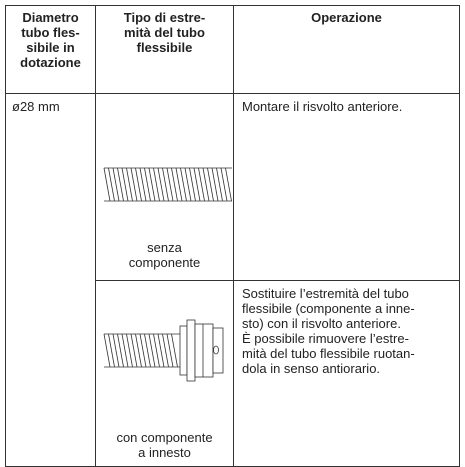  What do you see at coordinates (164, 452) in the screenshot?
I see `text-line: a innesto` at bounding box center [164, 452].